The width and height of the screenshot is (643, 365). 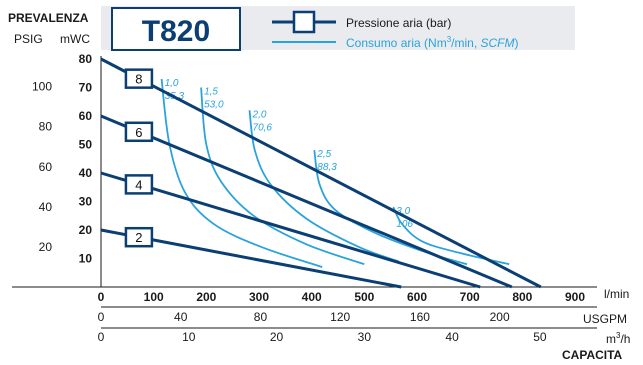 I want to click on x-tick-lmin-label: 200, so click(x=206, y=297).